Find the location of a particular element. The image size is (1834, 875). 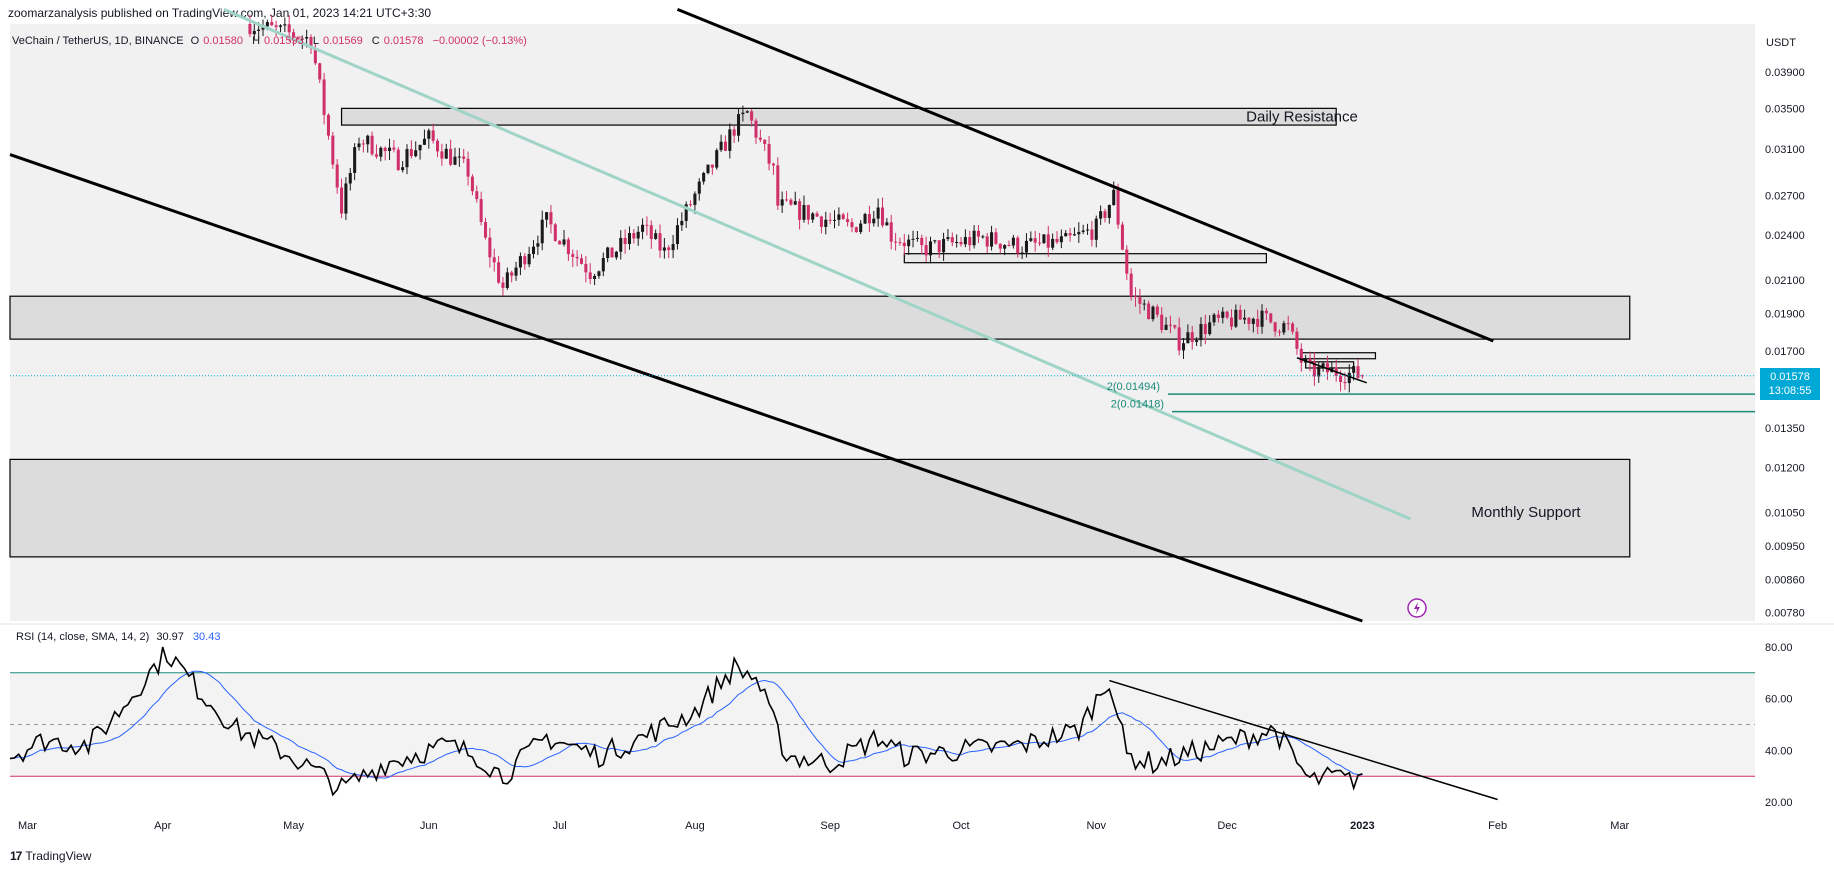

price-tick-label: 0.02700 is located at coordinates (1785, 196).